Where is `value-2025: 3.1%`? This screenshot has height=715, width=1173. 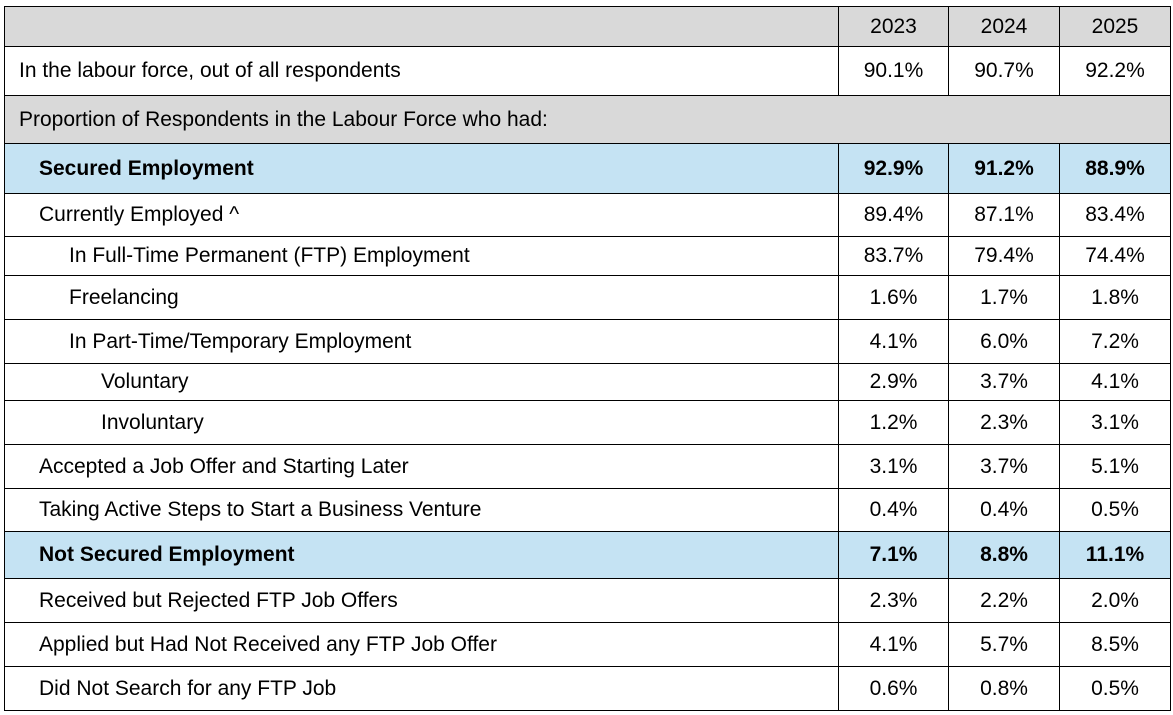 value-2025: 3.1% is located at coordinates (1115, 422).